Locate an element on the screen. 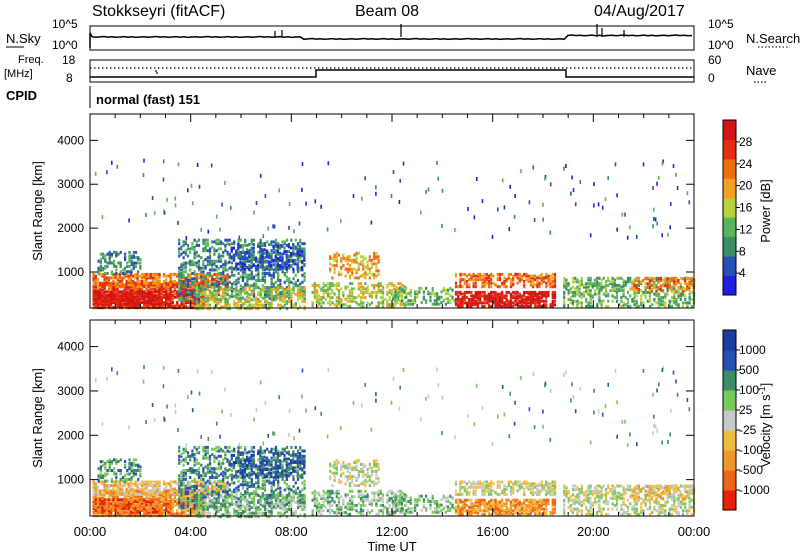  nsky-trace is located at coordinates (391, 40).